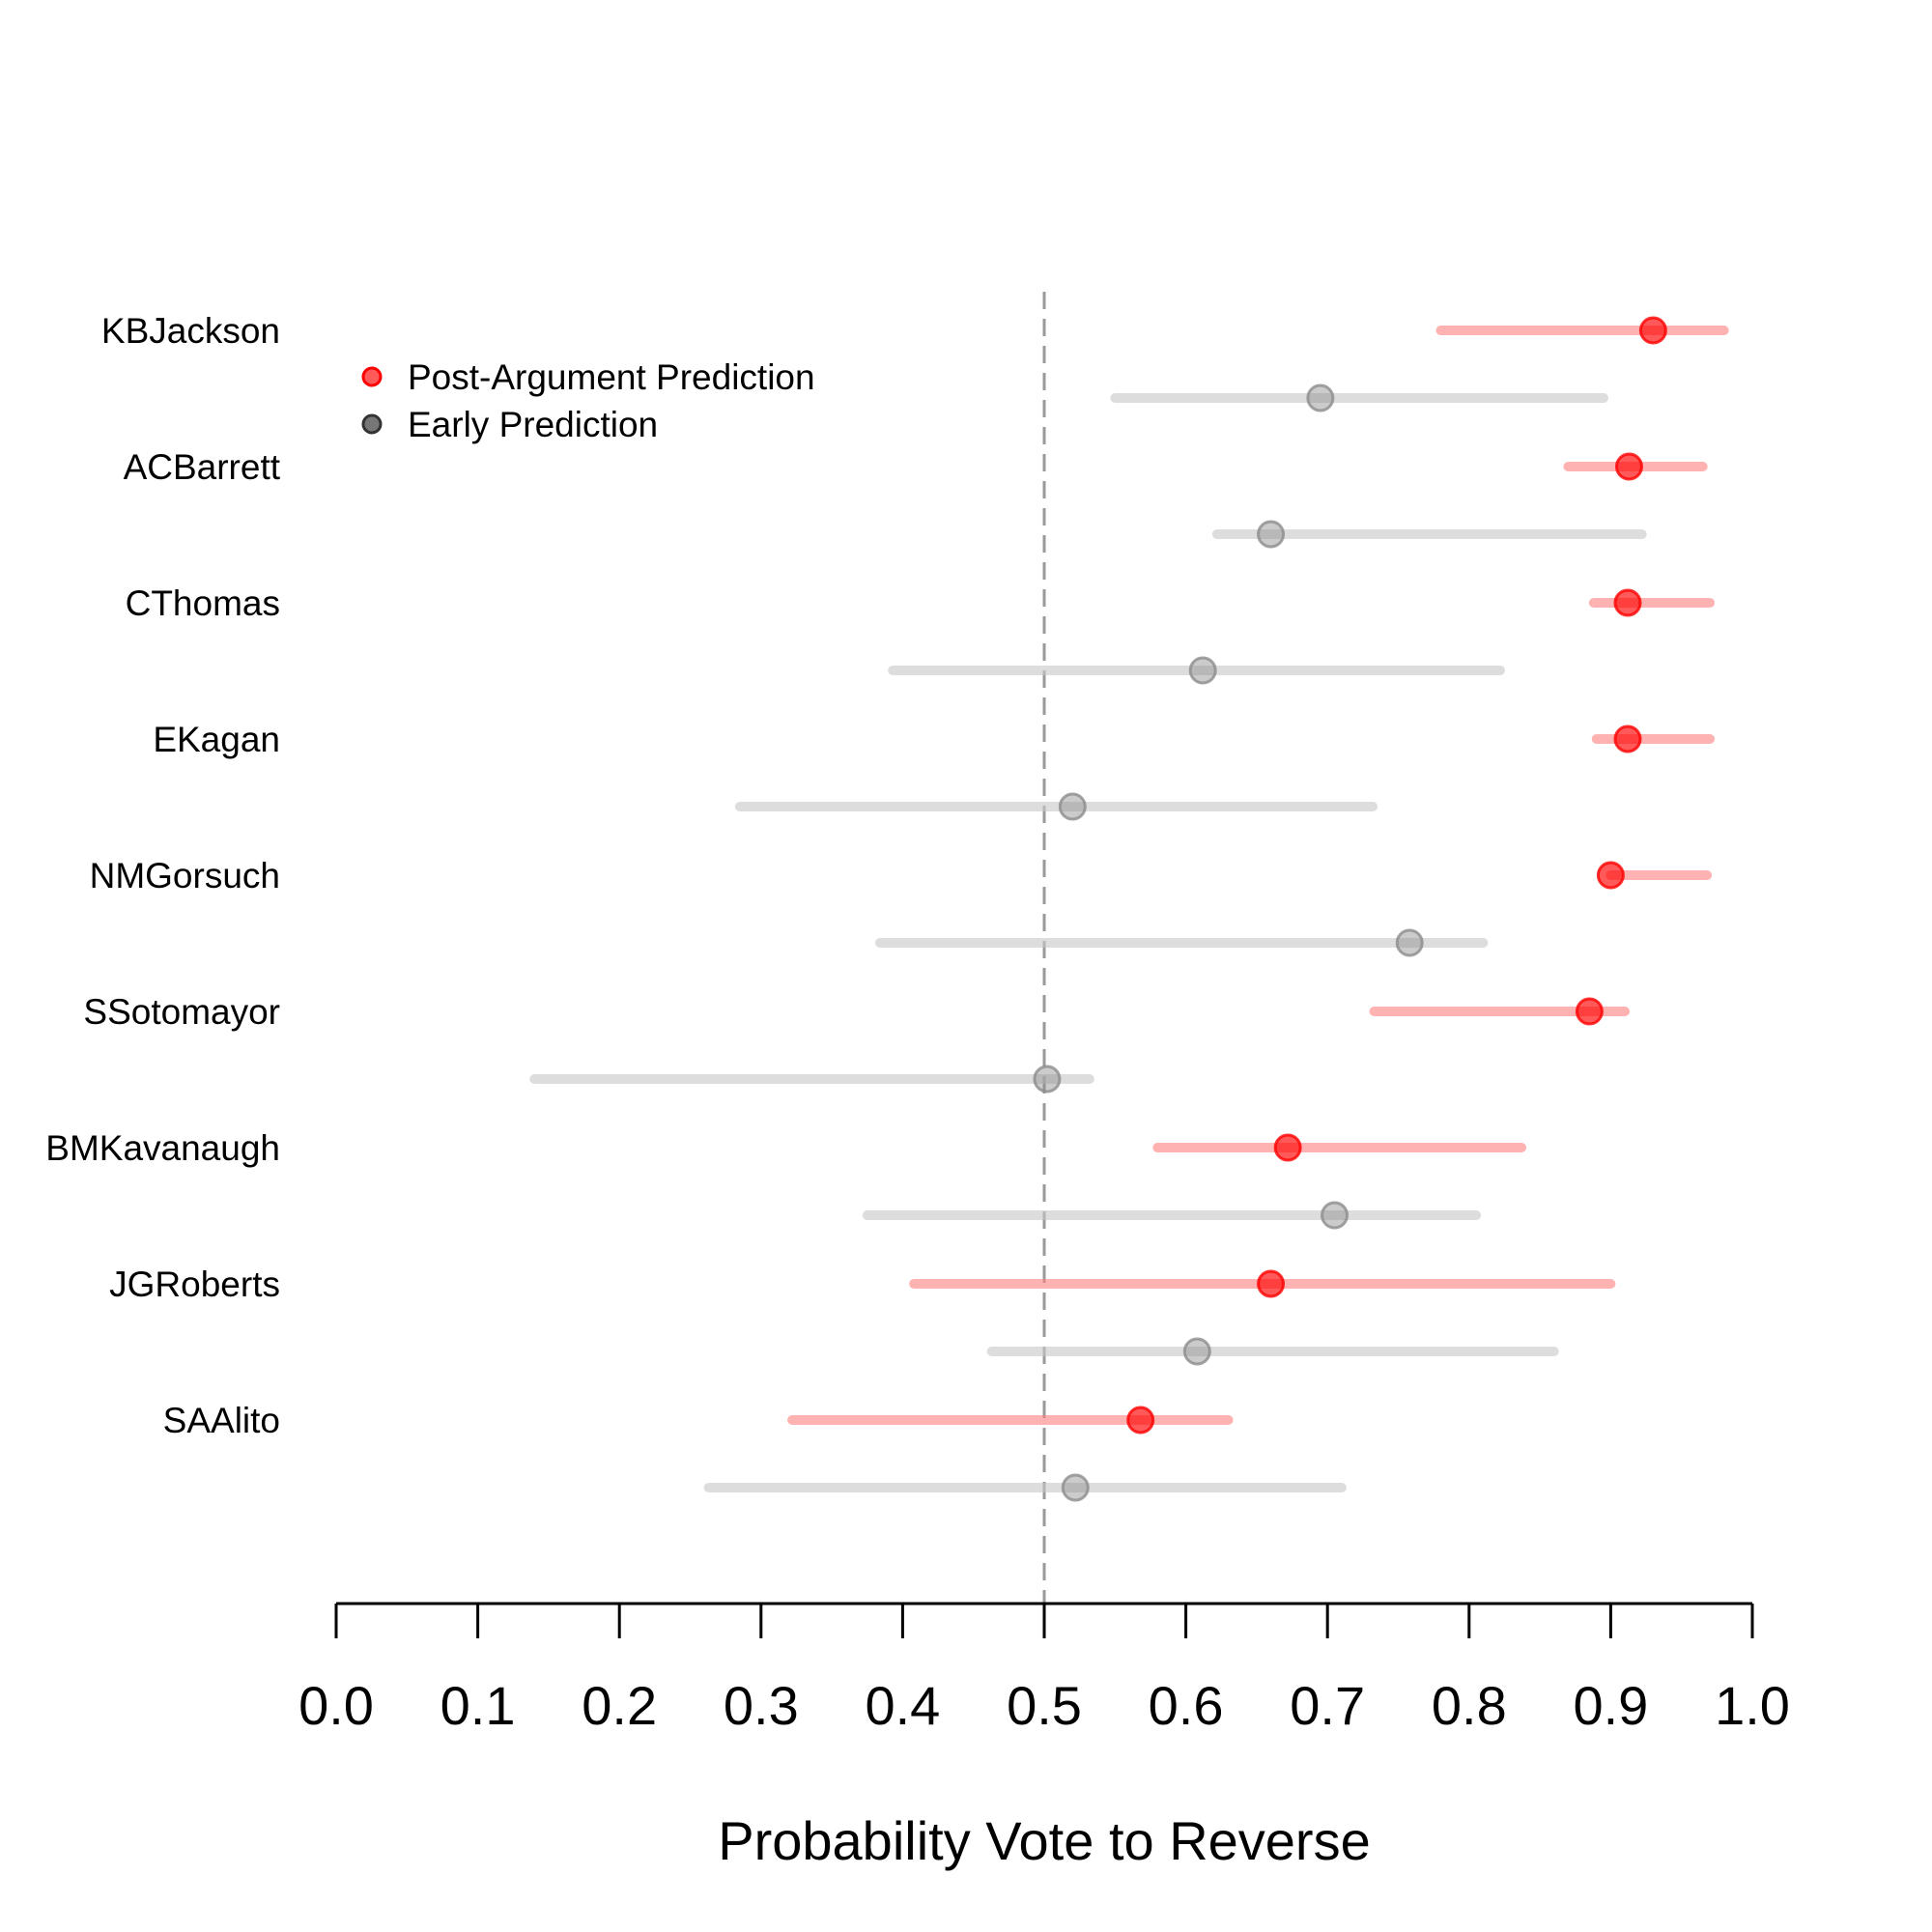 This screenshot has height=1932, width=1932. What do you see at coordinates (181, 1012) in the screenshot?
I see `justice-label-ssotomayor: SSotomayor` at bounding box center [181, 1012].